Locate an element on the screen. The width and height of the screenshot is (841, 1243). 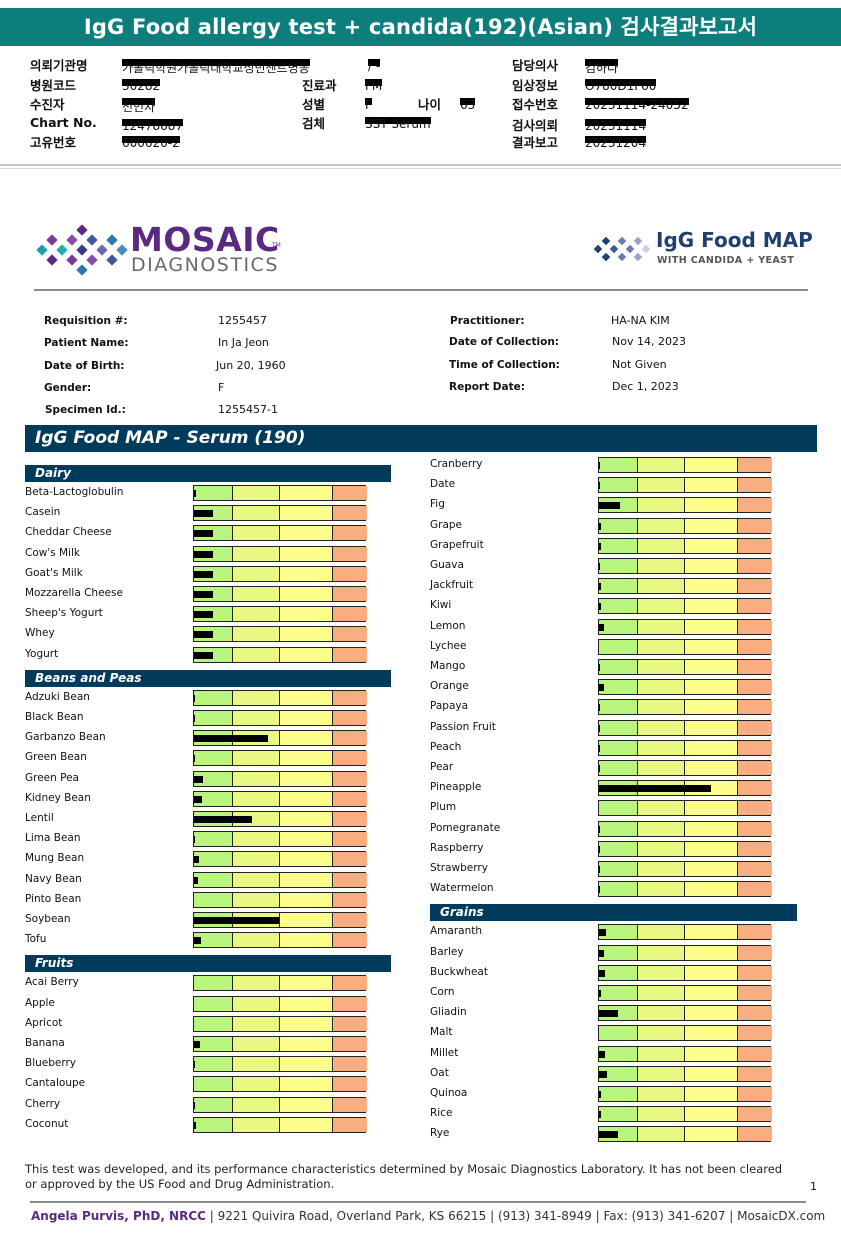
food-row: Millet is located at coordinates (630, 1054).